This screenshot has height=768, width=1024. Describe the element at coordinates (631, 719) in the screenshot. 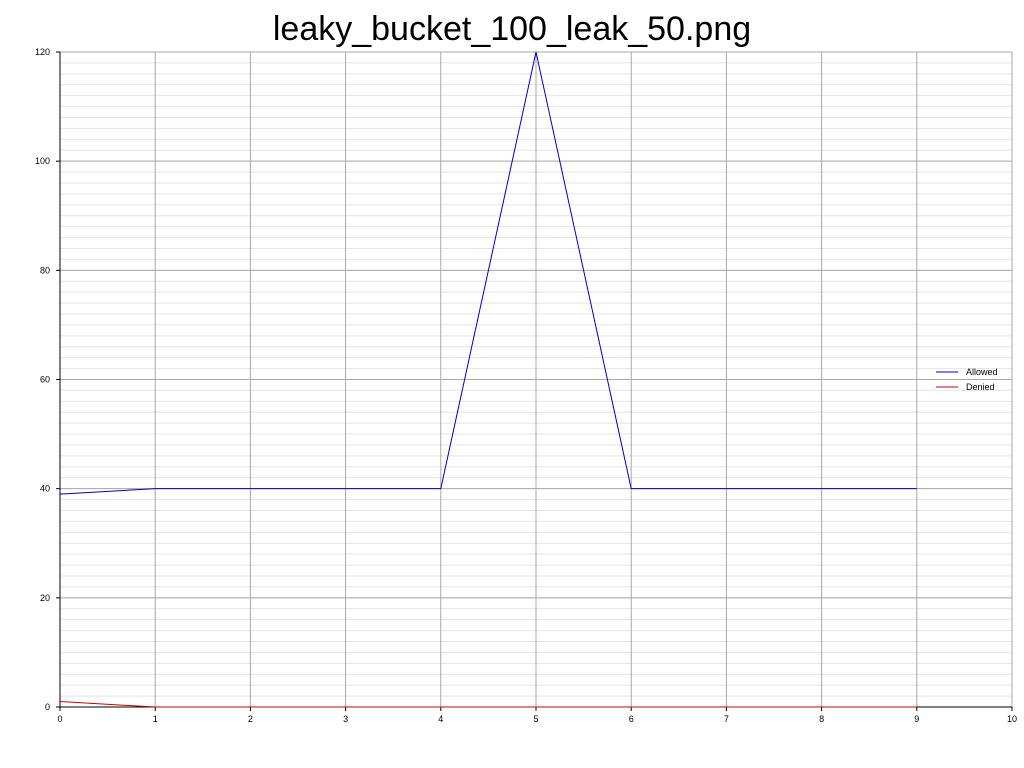

I see `x-tick-label: 6` at that location.